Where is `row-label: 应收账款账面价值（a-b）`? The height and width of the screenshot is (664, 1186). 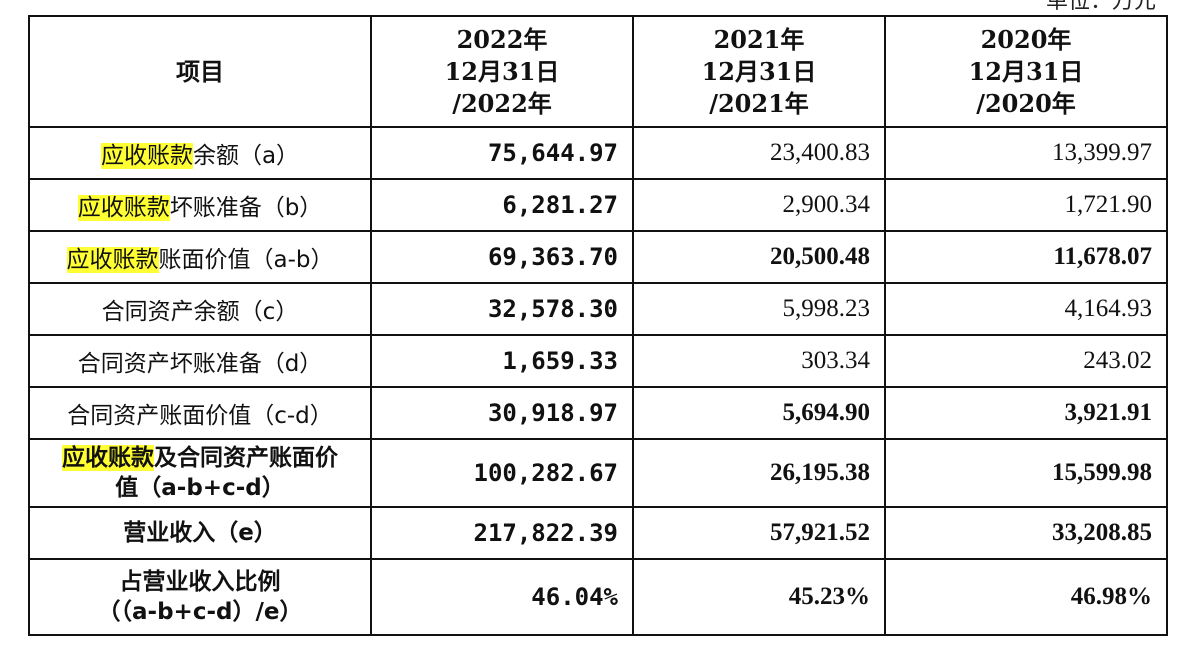
row-label: 应收账款账面价值（a-b） is located at coordinates (200, 257).